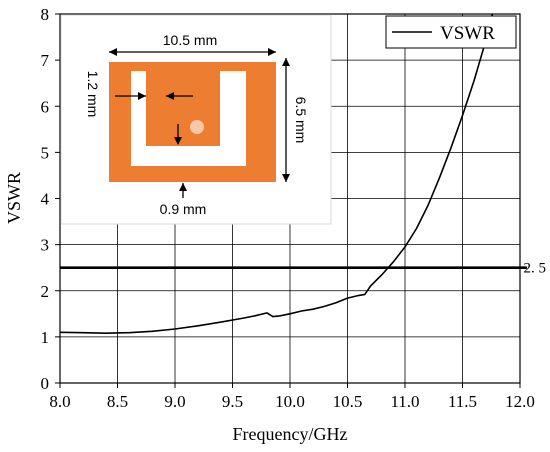 Image resolution: width=550 pixels, height=452 pixels. Describe the element at coordinates (467, 33) in the screenshot. I see `legend-label: VSWR` at that location.